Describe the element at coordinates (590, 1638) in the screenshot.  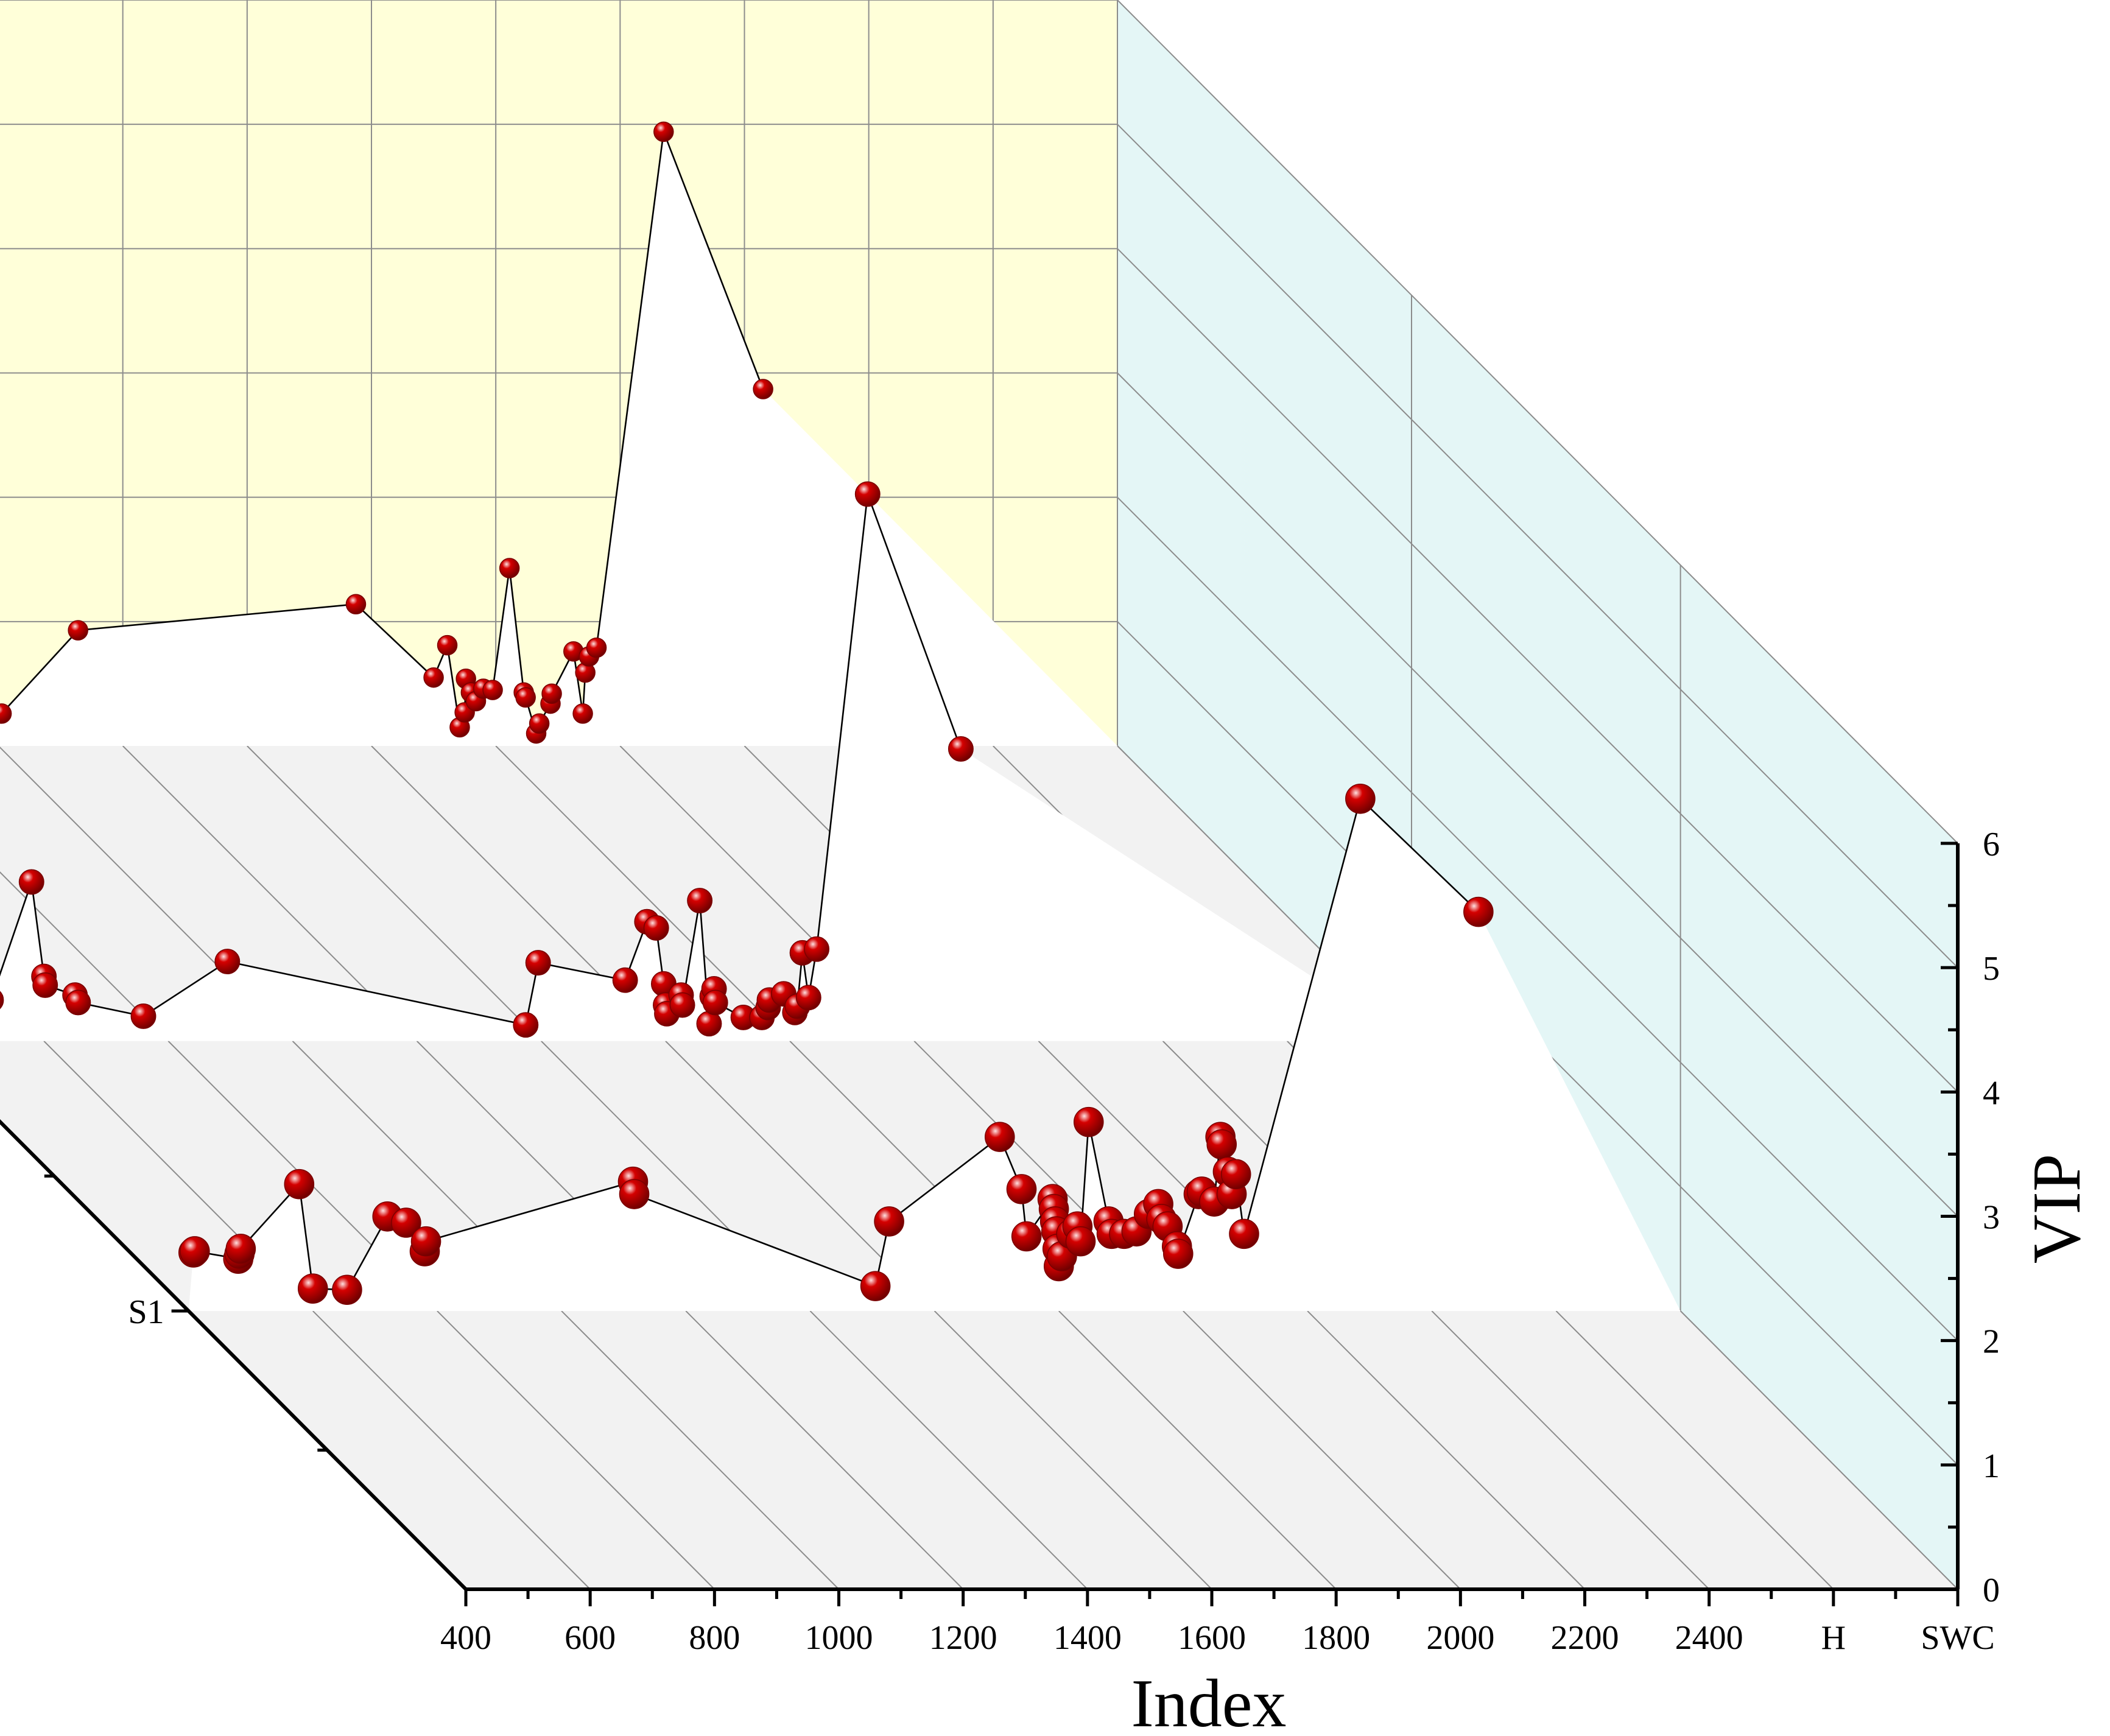
I see `x-tick-label: 600` at that location.